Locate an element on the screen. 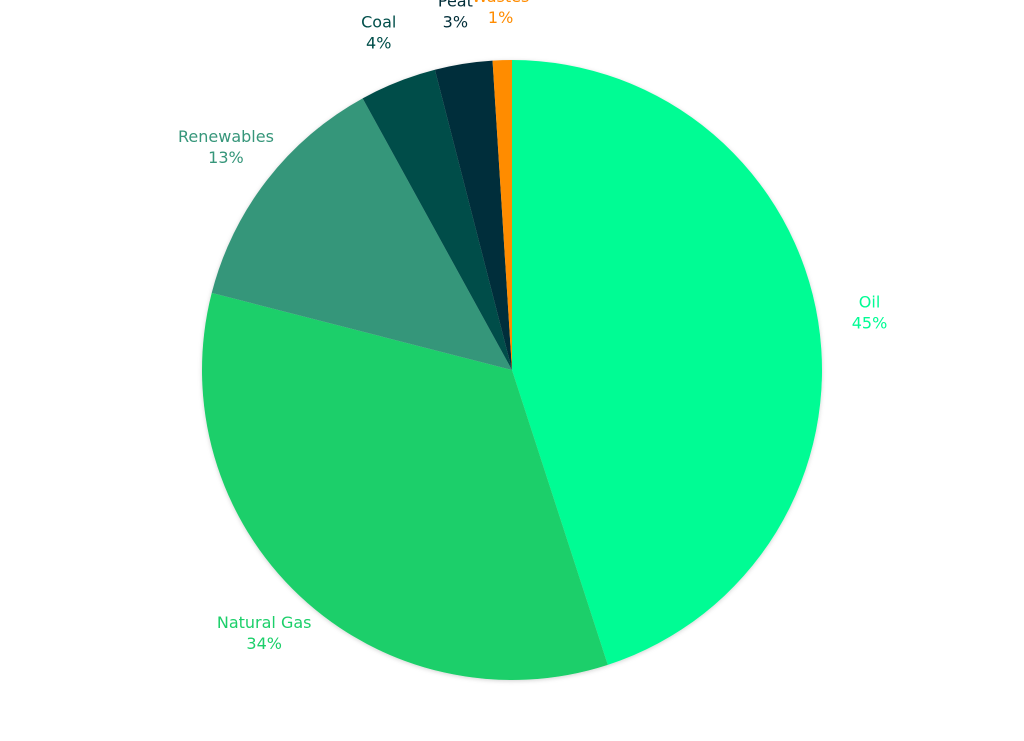 Image resolution: width=1024 pixels, height=741 pixels. value-label: 4% is located at coordinates (378, 42).